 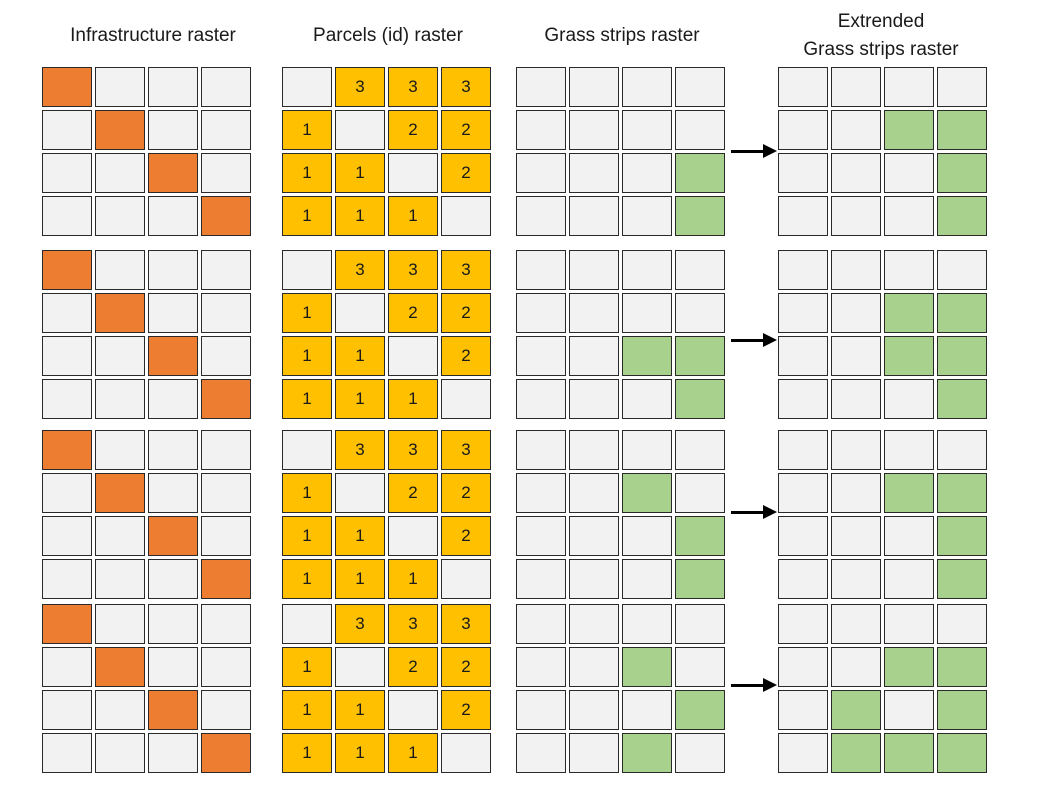 What do you see at coordinates (388, 35) in the screenshot?
I see `title-parcels: Parcels (id) raster` at bounding box center [388, 35].